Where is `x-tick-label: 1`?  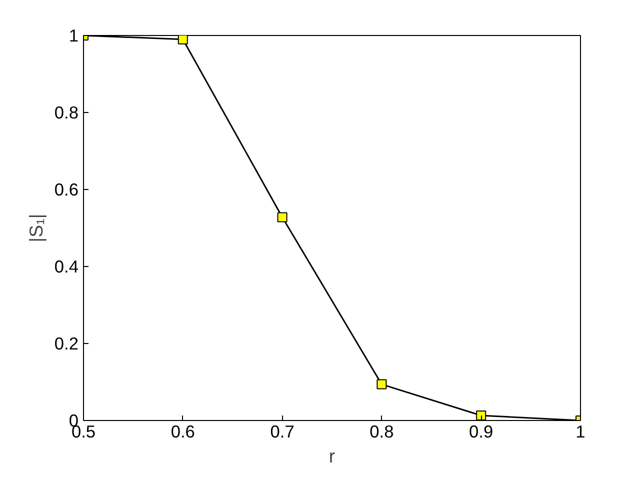 x-tick-label: 1 is located at coordinates (581, 432).